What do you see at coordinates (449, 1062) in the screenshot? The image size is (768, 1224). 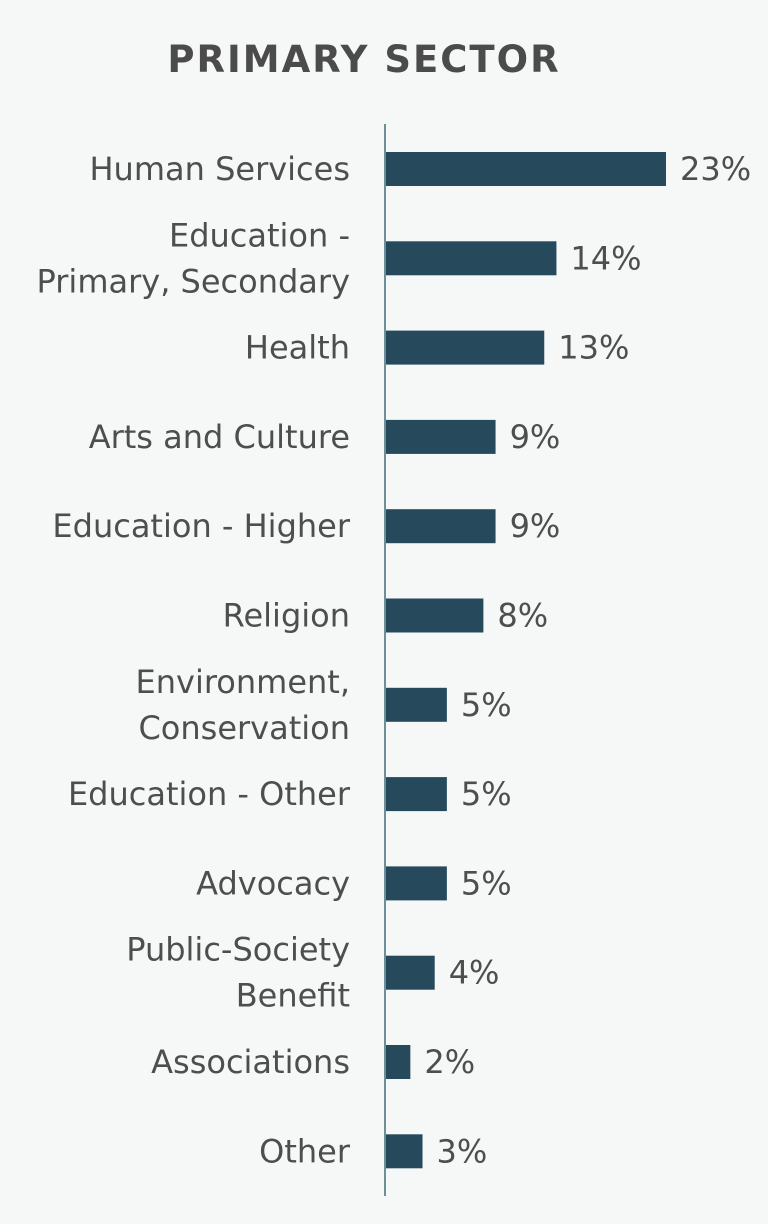 I see `data-label-10: 2%` at bounding box center [449, 1062].